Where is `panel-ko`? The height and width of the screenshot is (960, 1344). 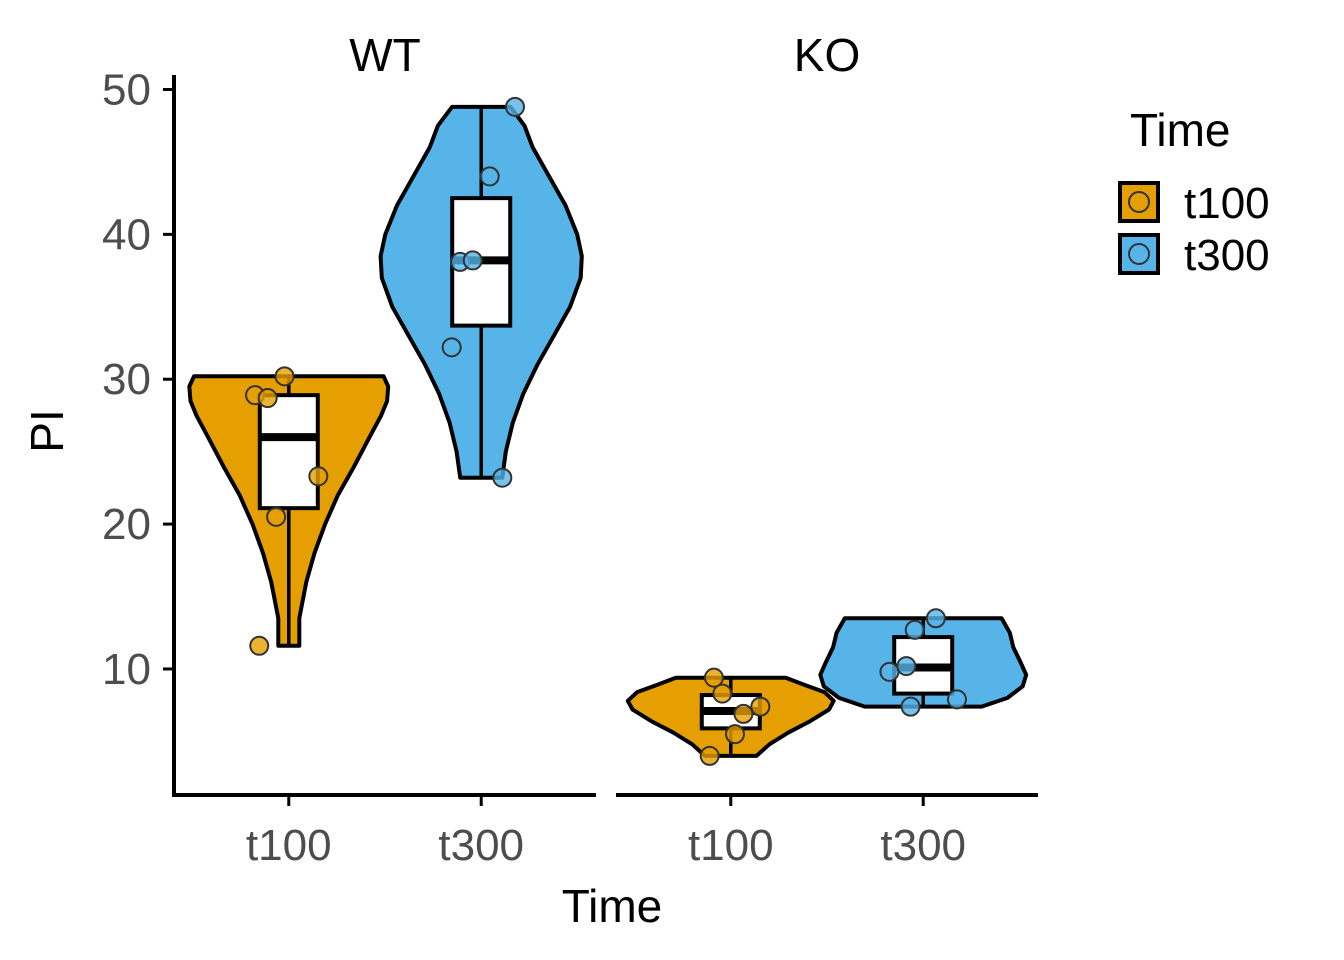 panel-ko is located at coordinates (827, 707).